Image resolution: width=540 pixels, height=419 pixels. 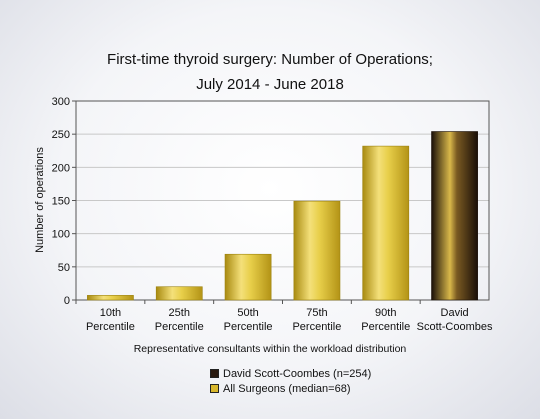 What do you see at coordinates (61, 168) in the screenshot?
I see `y-tick-label: 200` at bounding box center [61, 168].